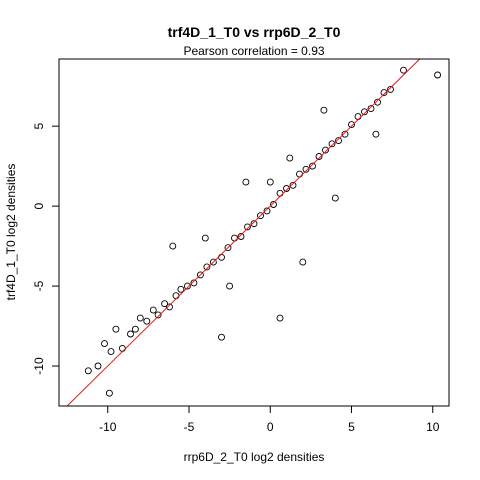  I want to click on x-tick-label: -10, so click(108, 427).